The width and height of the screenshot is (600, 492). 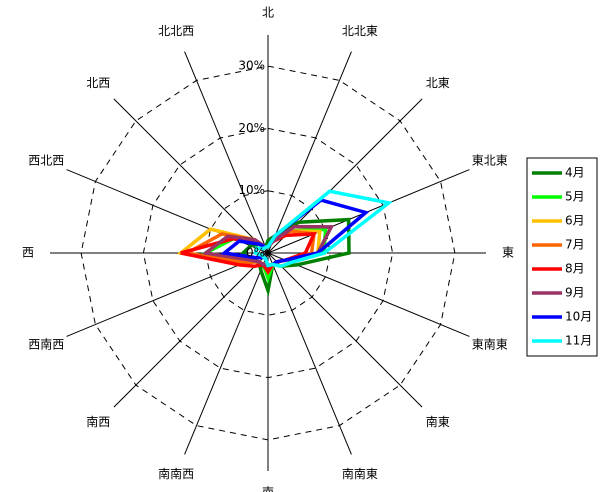 I want to click on category-label: 西, so click(x=28, y=253).